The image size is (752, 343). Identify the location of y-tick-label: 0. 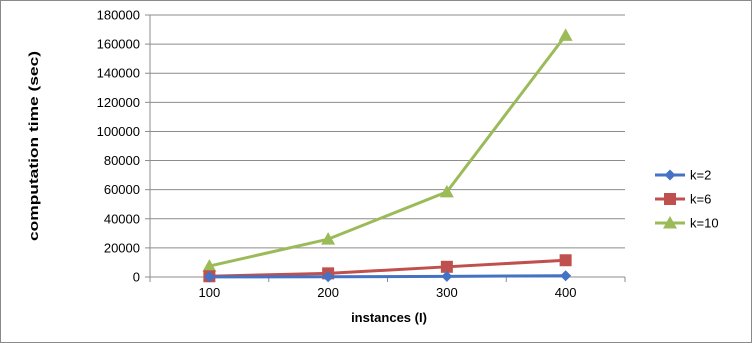
(136, 277).